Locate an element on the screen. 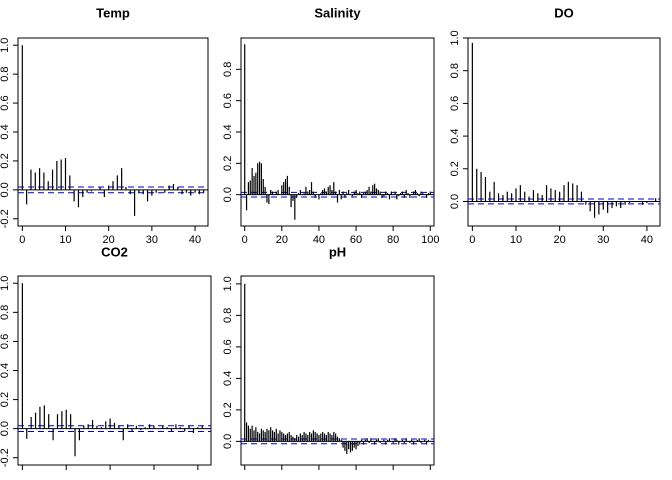  panel-title: CO2 is located at coordinates (114, 251).